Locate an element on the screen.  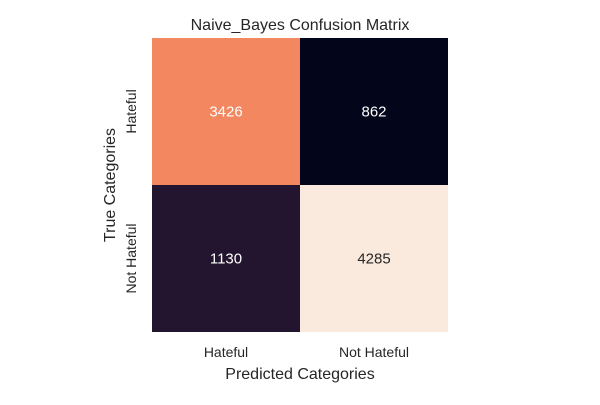
x-tick-labels: Hateful Not Hateful is located at coordinates (306, 352).